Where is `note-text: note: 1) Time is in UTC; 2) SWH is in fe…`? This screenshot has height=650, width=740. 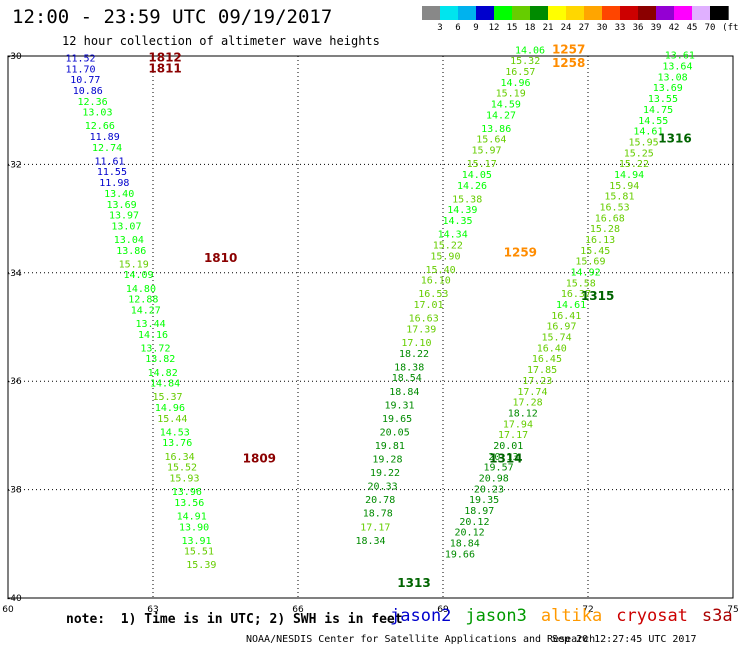
note-text: note: 1) Time is in UTC; 2) SWH is in fe… is located at coordinates (234, 619).